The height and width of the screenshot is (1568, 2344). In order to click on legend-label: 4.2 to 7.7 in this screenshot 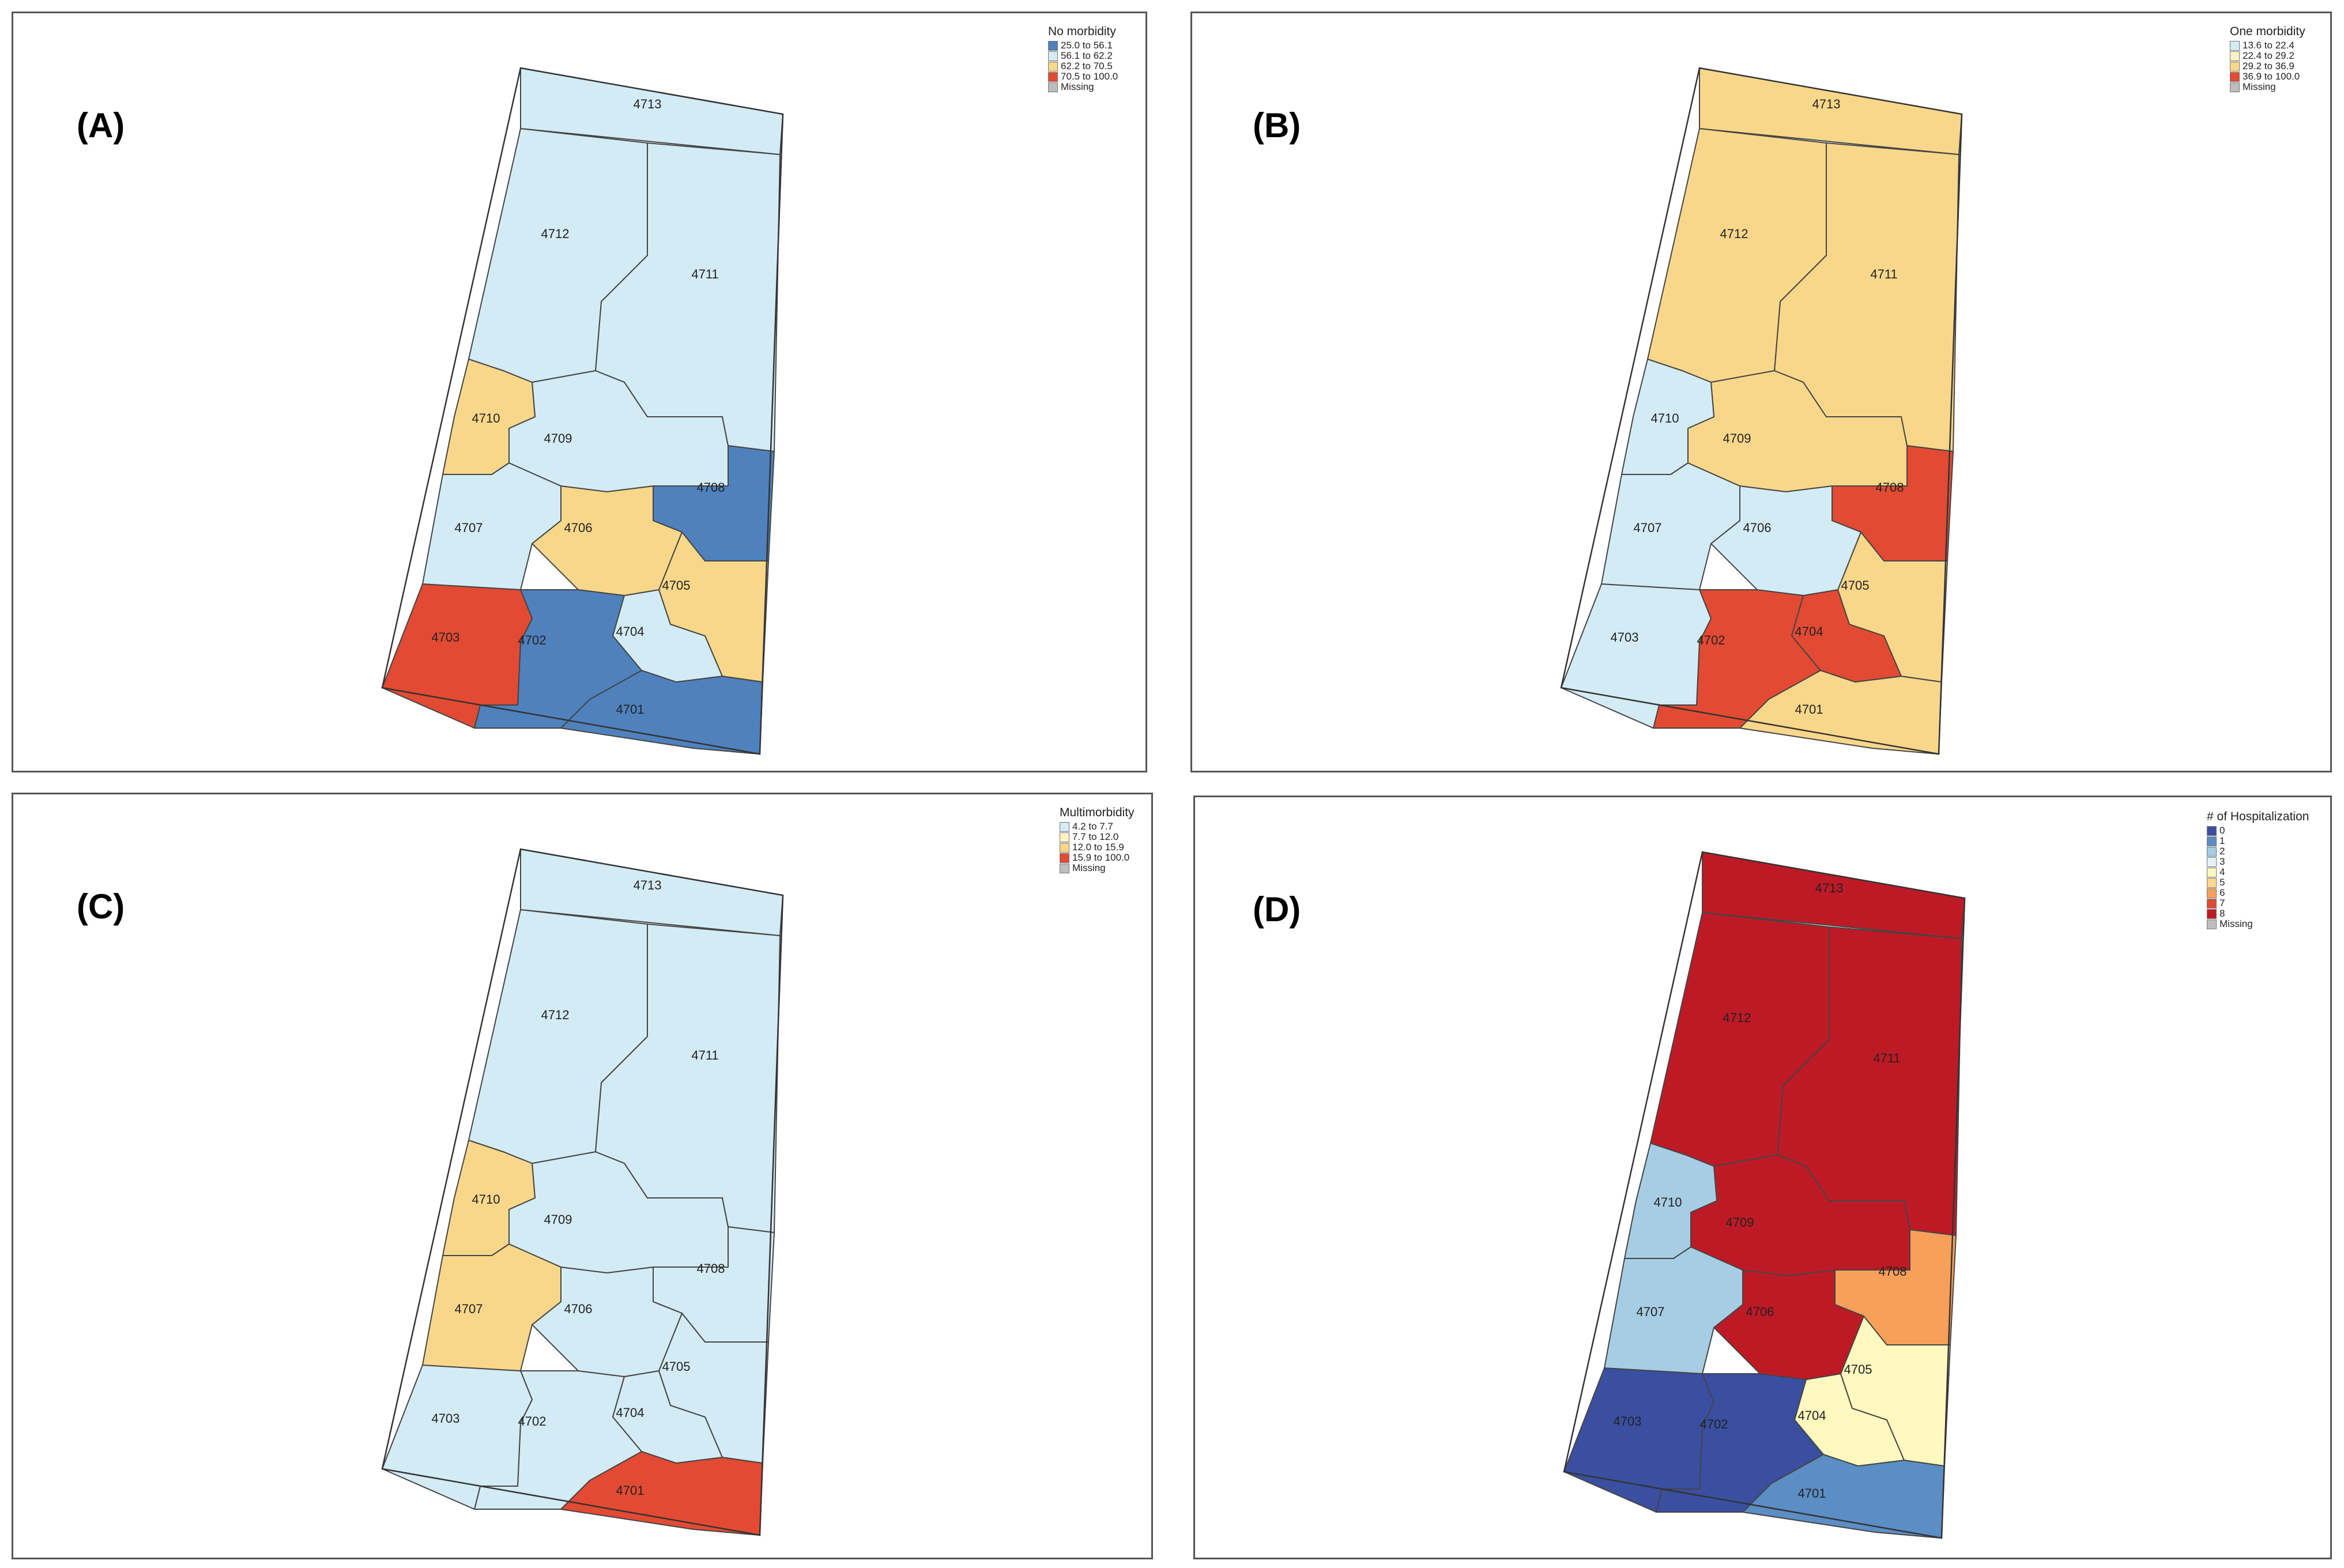, I will do `click(1093, 826)`.